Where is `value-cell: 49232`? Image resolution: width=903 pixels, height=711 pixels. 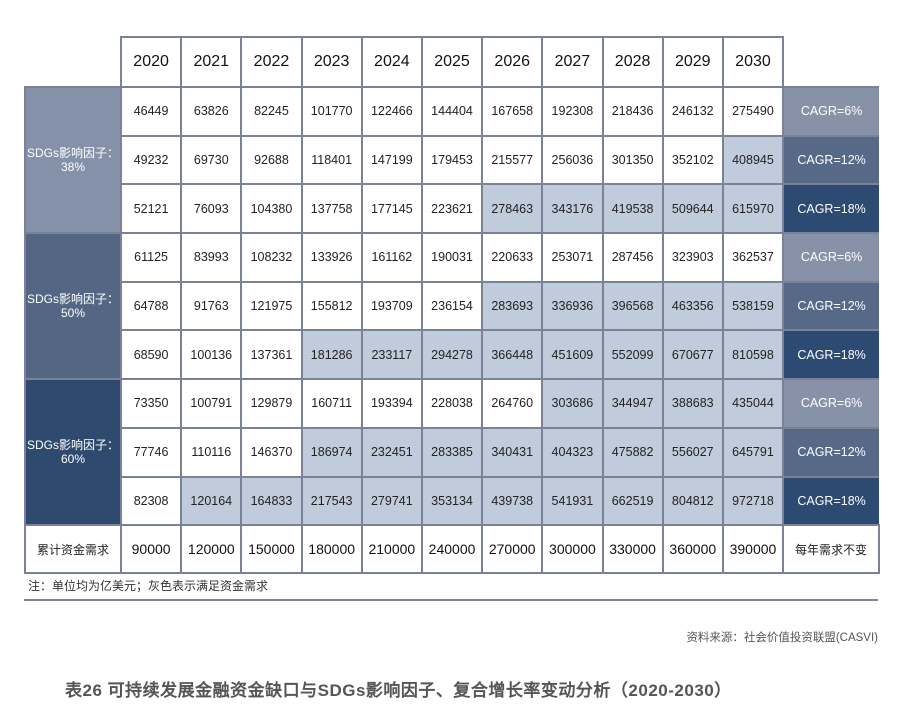 value-cell: 49232 is located at coordinates (151, 160).